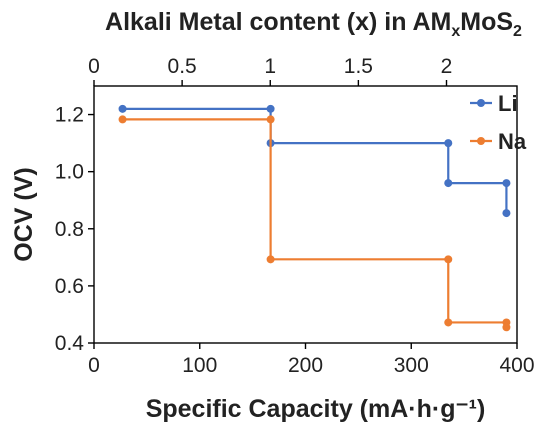 The height and width of the screenshot is (430, 550). What do you see at coordinates (455, 31) in the screenshot?
I see `subscript: x` at bounding box center [455, 31].